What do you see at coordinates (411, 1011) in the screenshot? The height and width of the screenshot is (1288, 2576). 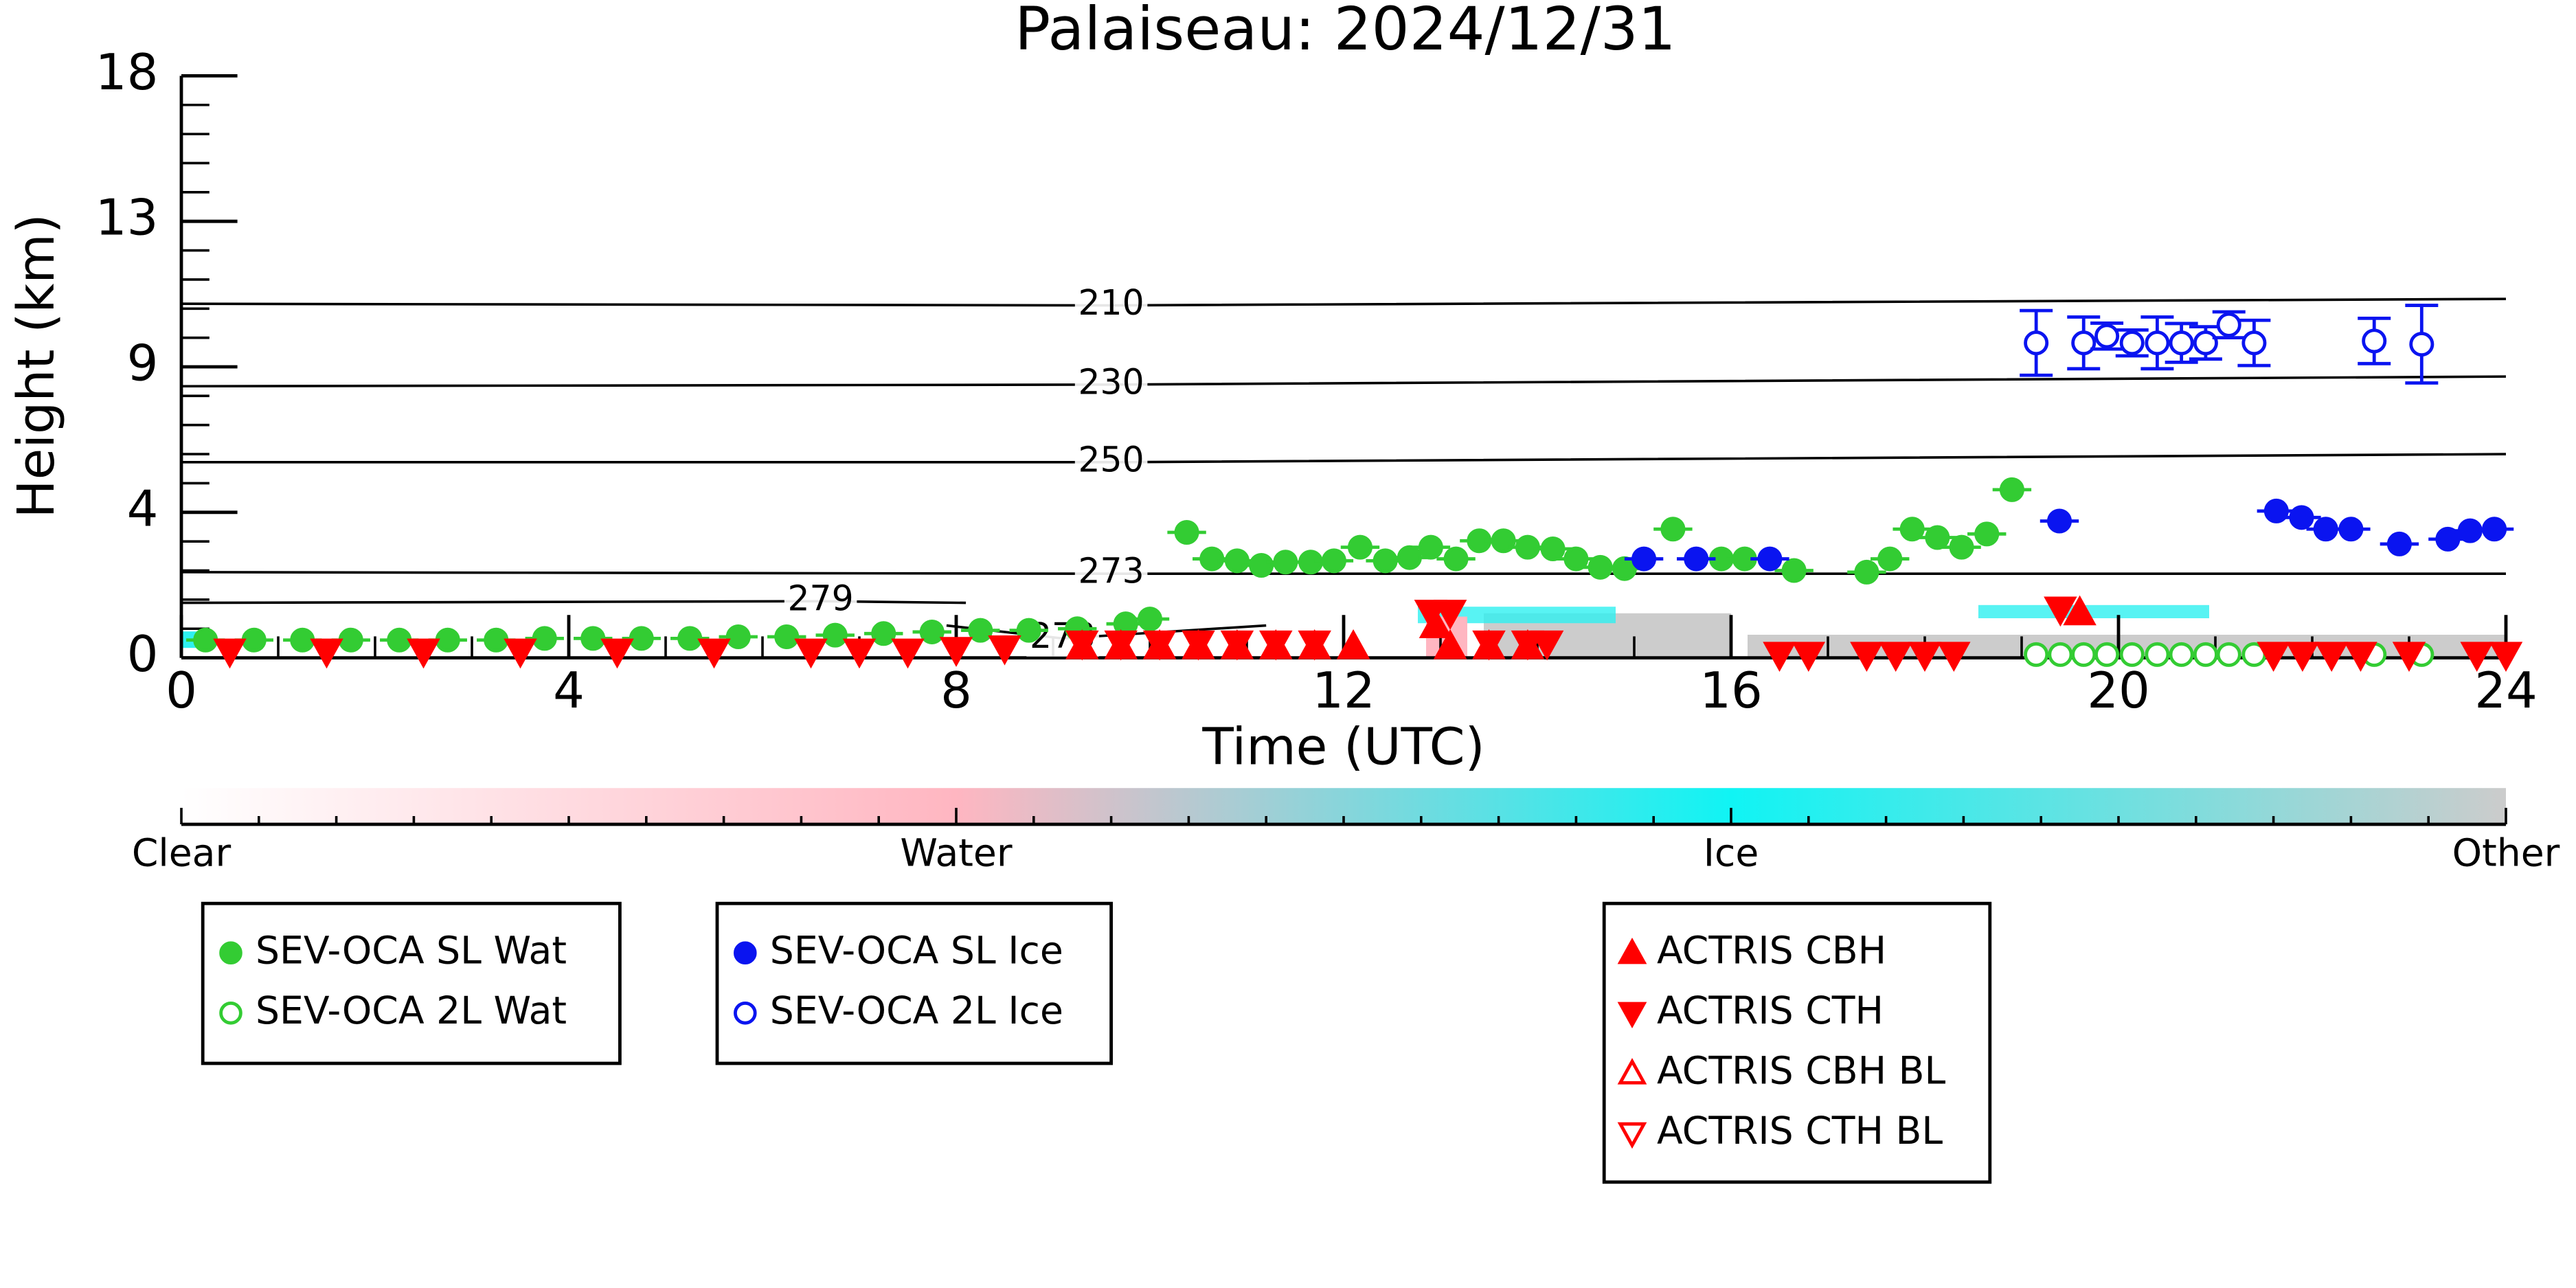 I see `legend-label: SEV-OCA 2L Wat` at bounding box center [411, 1011].